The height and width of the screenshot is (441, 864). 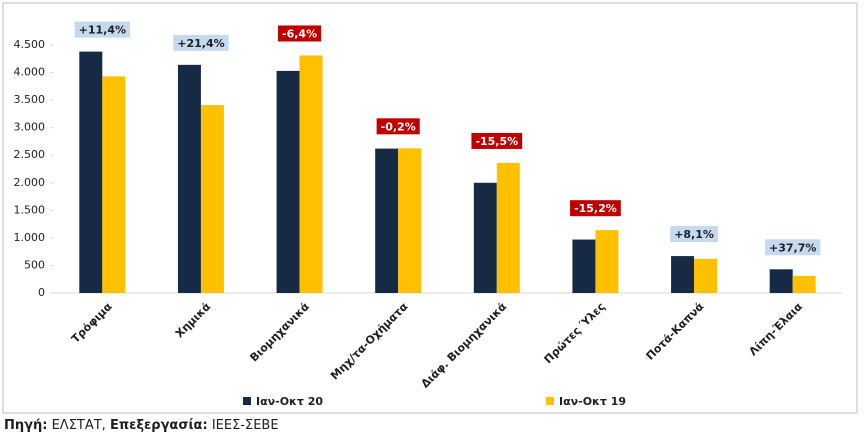 What do you see at coordinates (30, 99) in the screenshot?
I see `y-tick-label: 3.500` at bounding box center [30, 99].